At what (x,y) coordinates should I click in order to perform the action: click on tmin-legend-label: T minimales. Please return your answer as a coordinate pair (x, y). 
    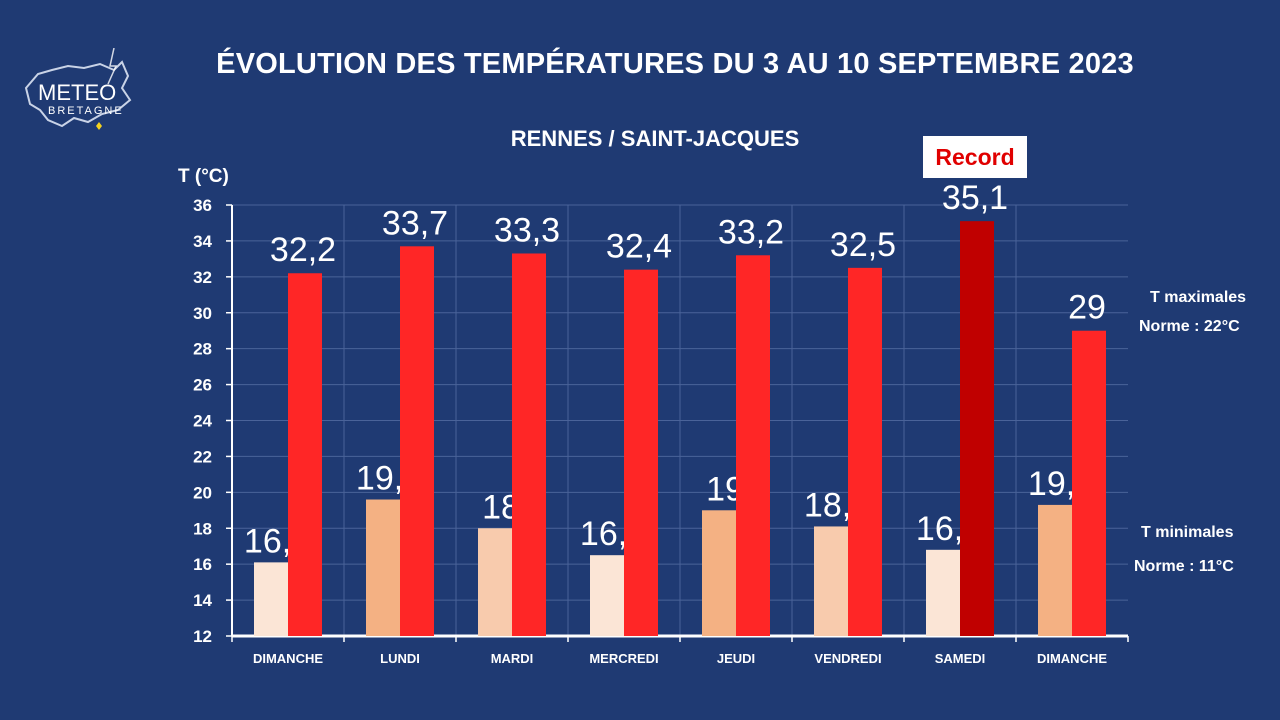
    Looking at the image, I should click on (1187, 532).